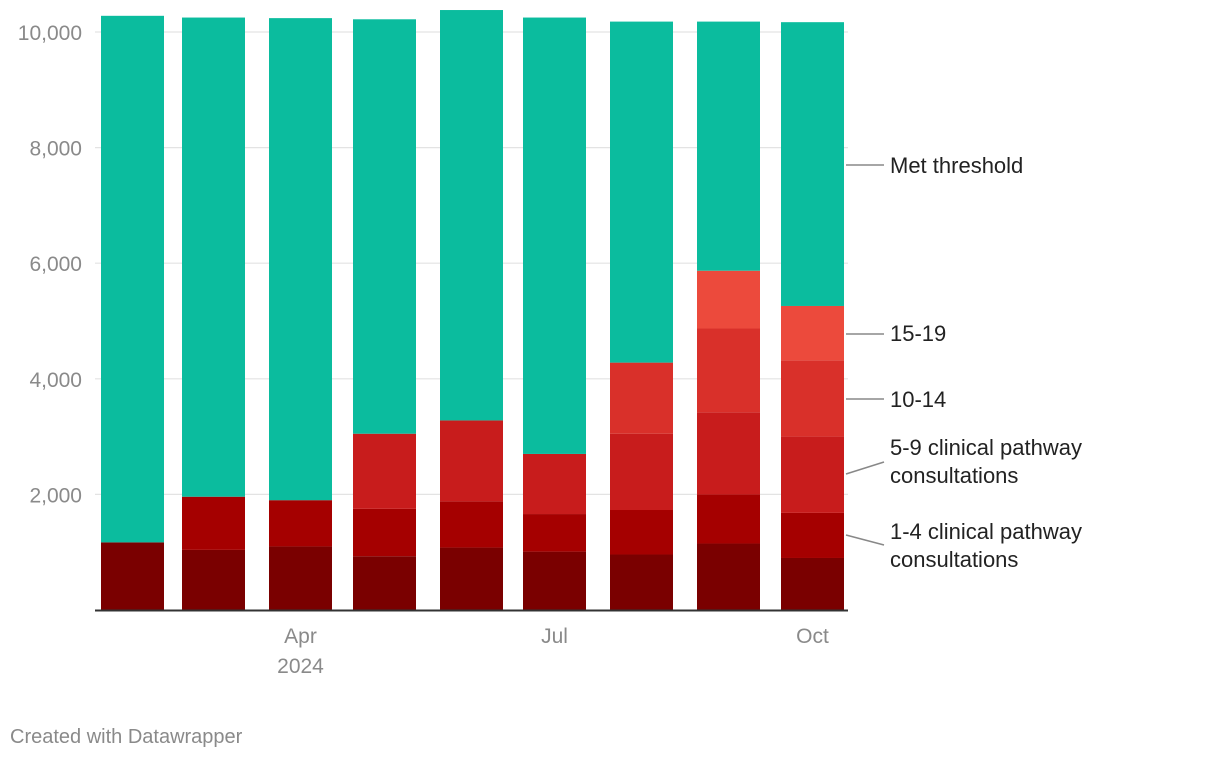 The image size is (1220, 762). What do you see at coordinates (553, 651) in the screenshot?
I see `x-axis-tick-labels: Apr 2024 Jul Oct` at bounding box center [553, 651].